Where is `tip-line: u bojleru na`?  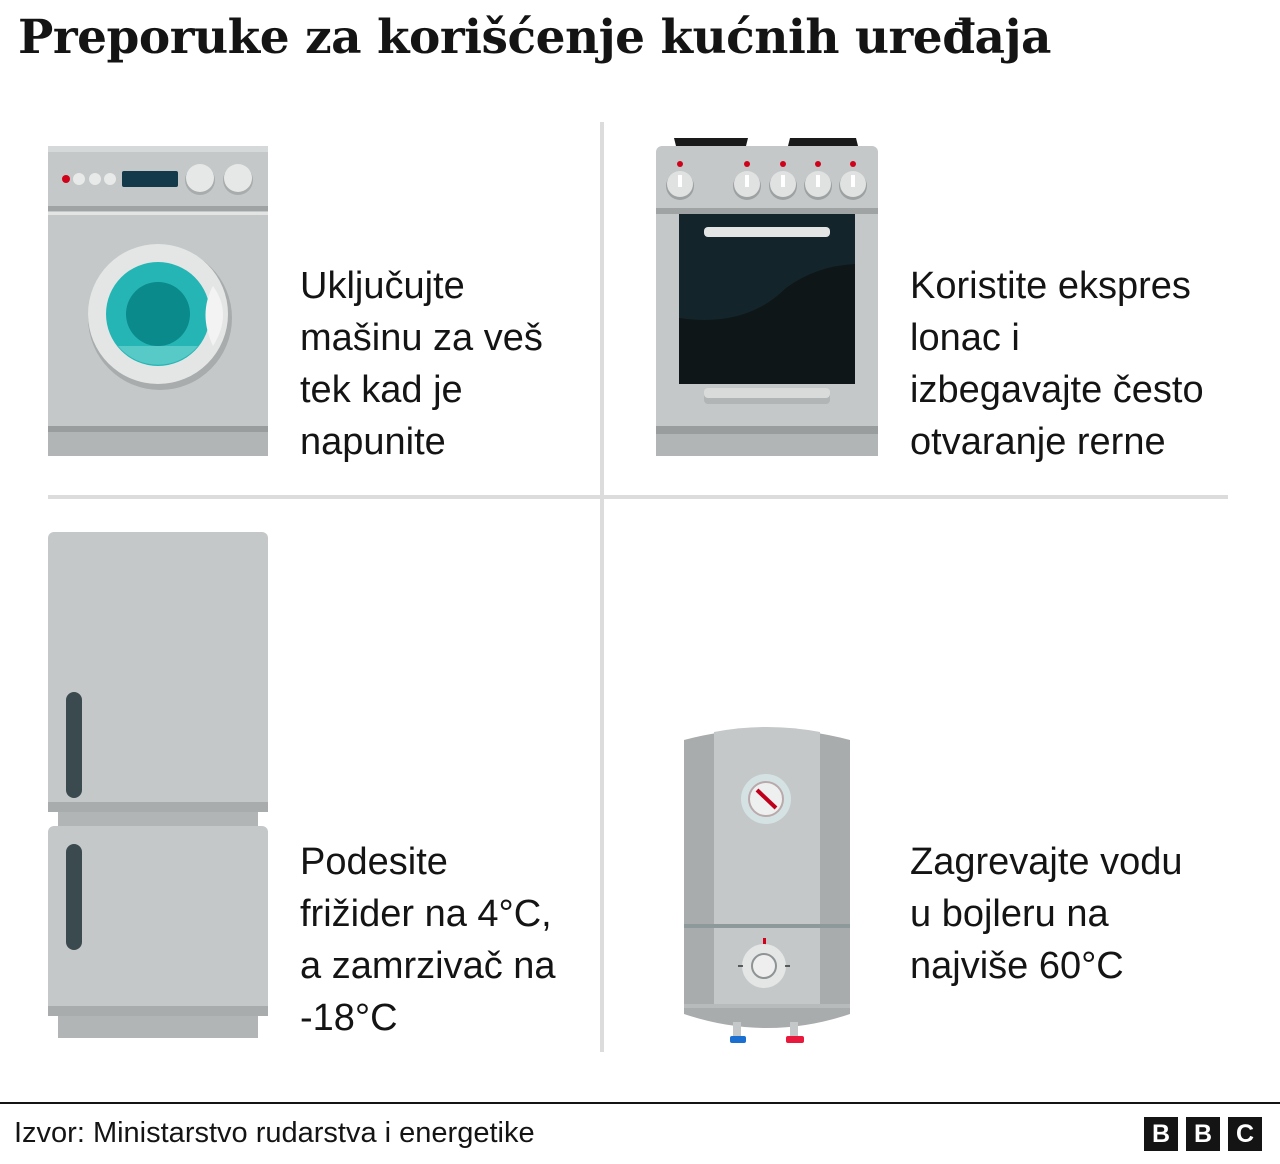 tip-line: u bojleru na is located at coordinates (1009, 914).